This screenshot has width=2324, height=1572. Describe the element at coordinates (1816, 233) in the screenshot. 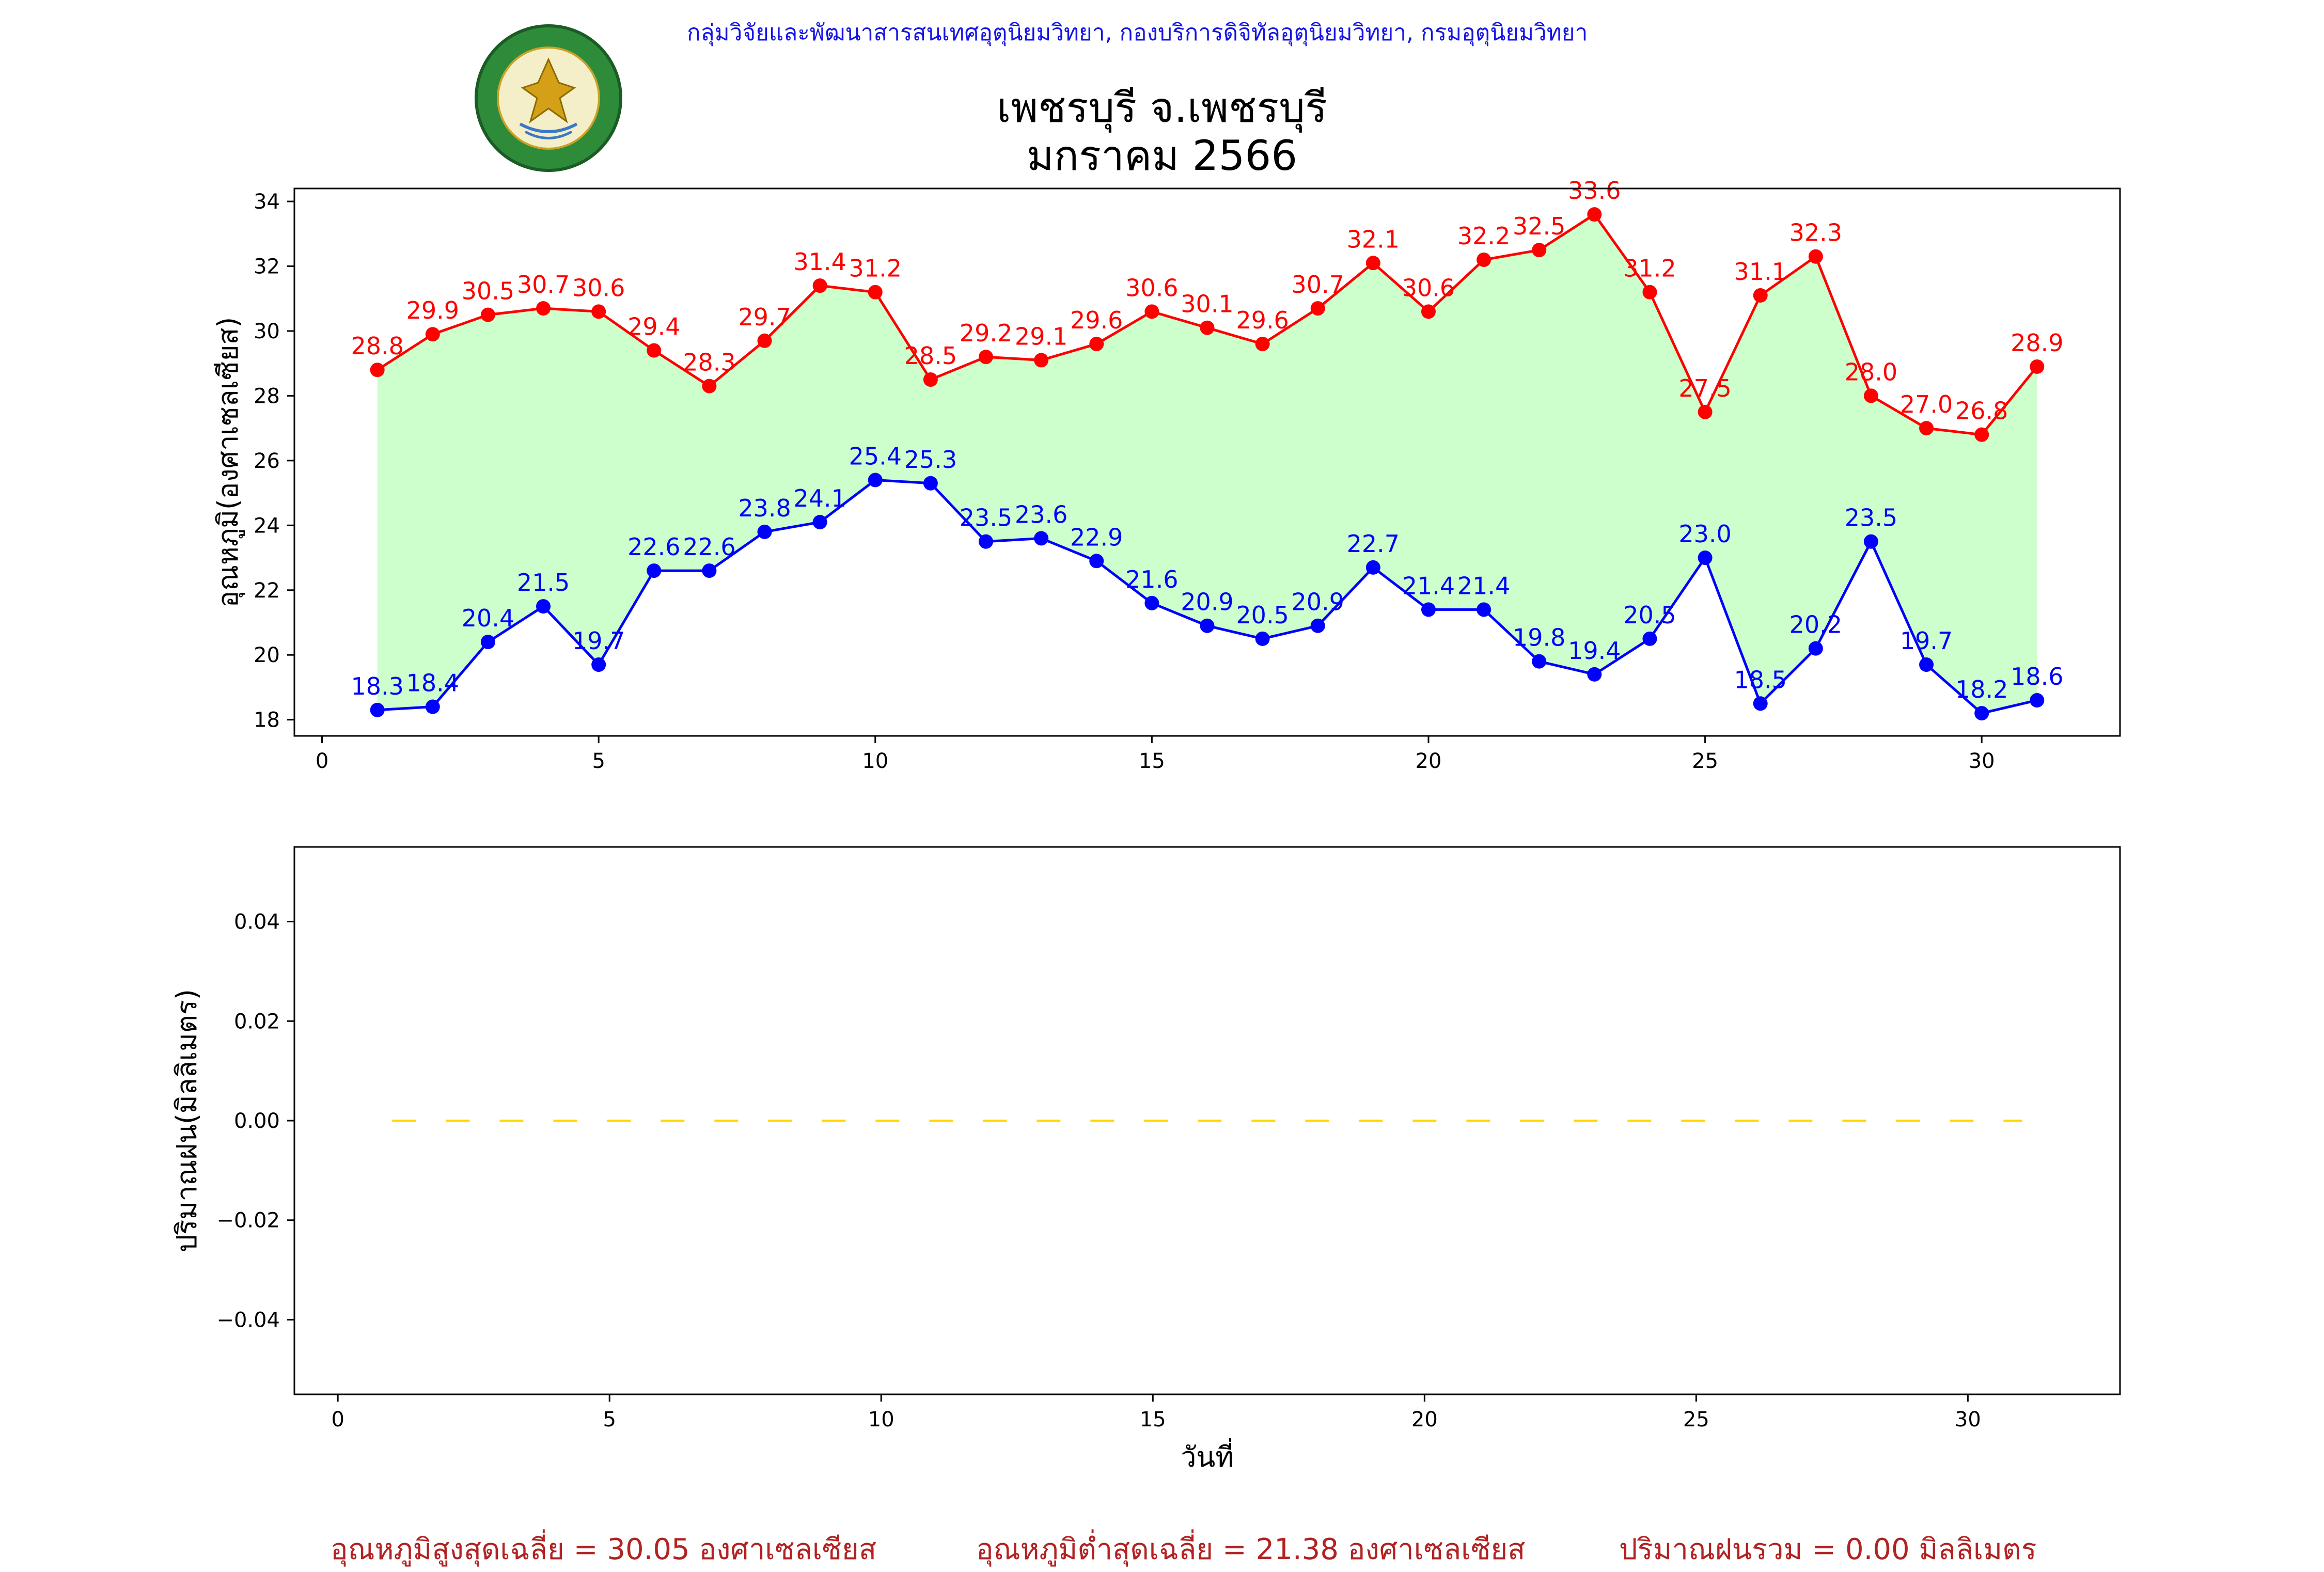

I see `max-temperature-label: 32.3` at that location.